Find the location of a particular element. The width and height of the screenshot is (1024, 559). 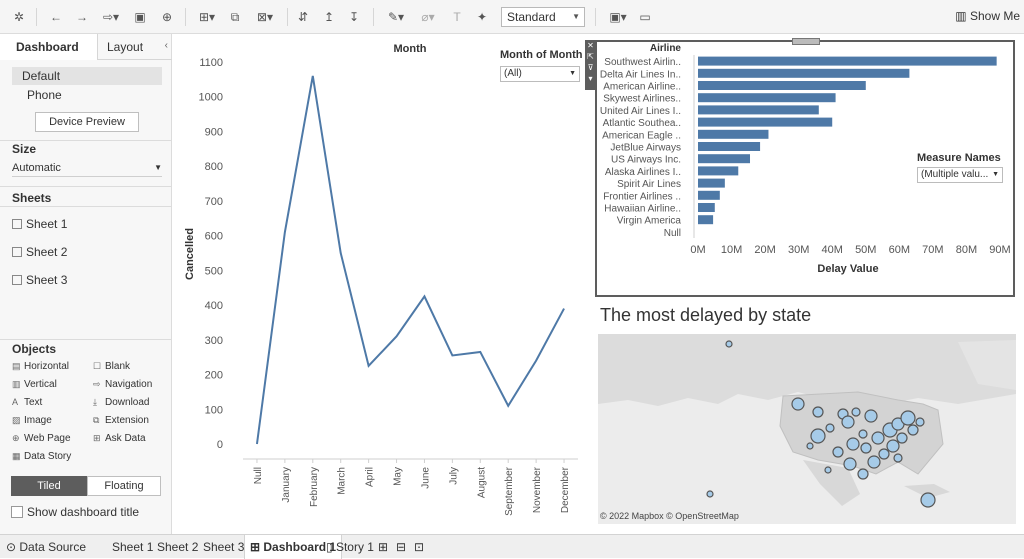

new-worksheet-icon: ⊞ is located at coordinates (383, 547).